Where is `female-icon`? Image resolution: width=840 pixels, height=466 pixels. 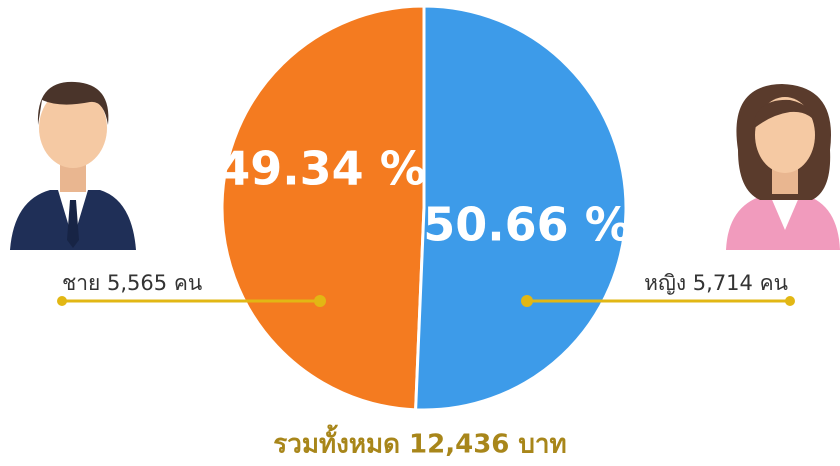
female-icon is located at coordinates (783, 167).